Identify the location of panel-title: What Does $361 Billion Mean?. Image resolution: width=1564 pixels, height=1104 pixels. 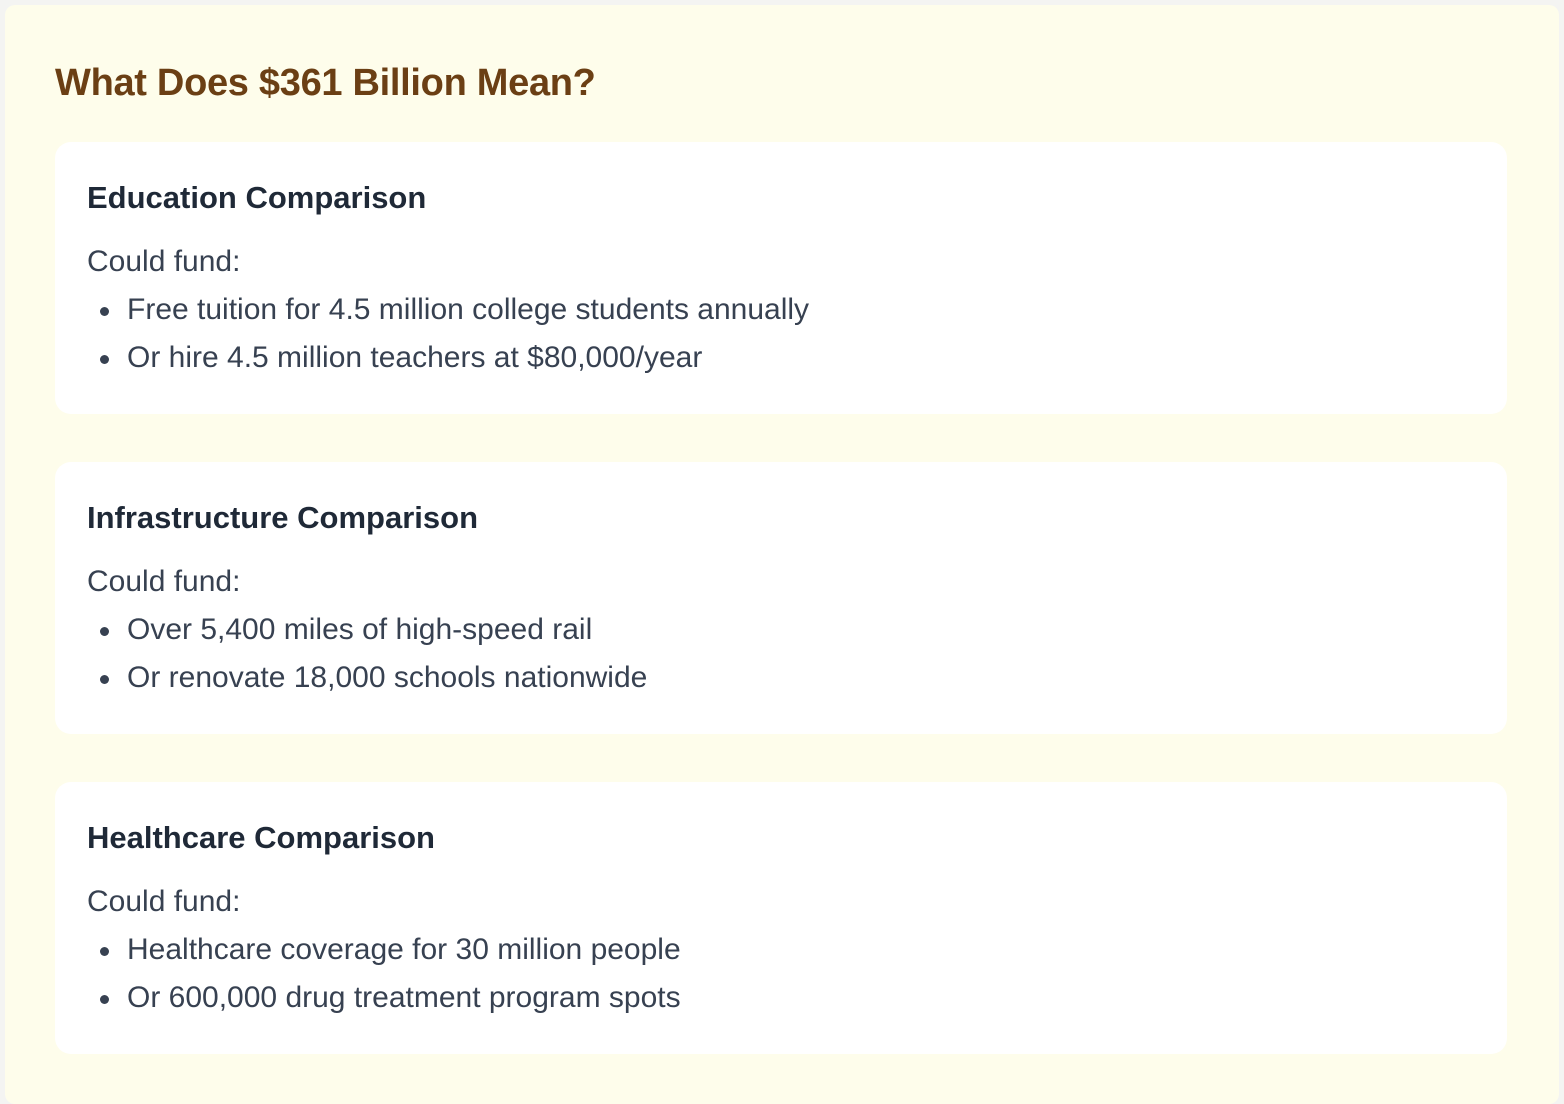
(325, 83).